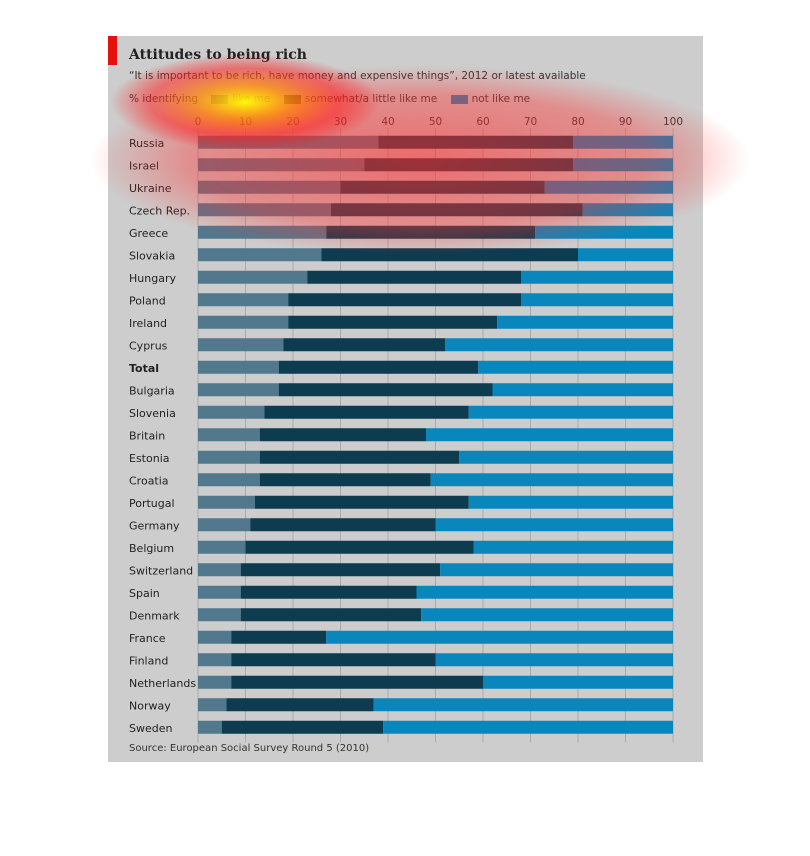  What do you see at coordinates (152, 278) in the screenshot?
I see `category-label: Hungary` at bounding box center [152, 278].